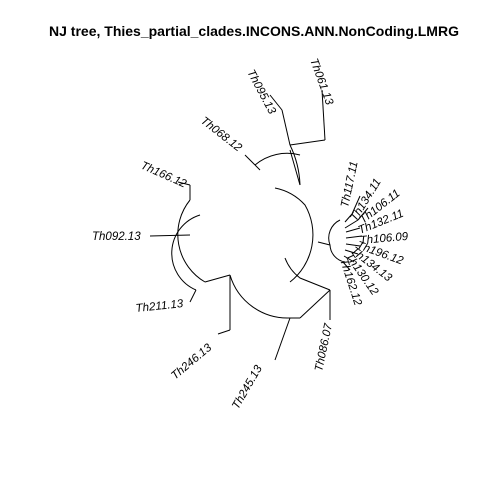 The image size is (480, 480). What do you see at coordinates (324, 347) in the screenshot?
I see `tip-label-t086: Th086.07` at bounding box center [324, 347].